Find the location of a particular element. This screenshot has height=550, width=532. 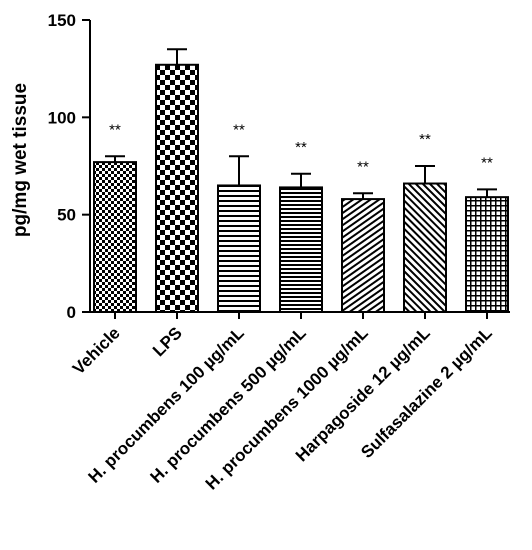

y-ticks: 0 50 100 150 is located at coordinates (69, 166).